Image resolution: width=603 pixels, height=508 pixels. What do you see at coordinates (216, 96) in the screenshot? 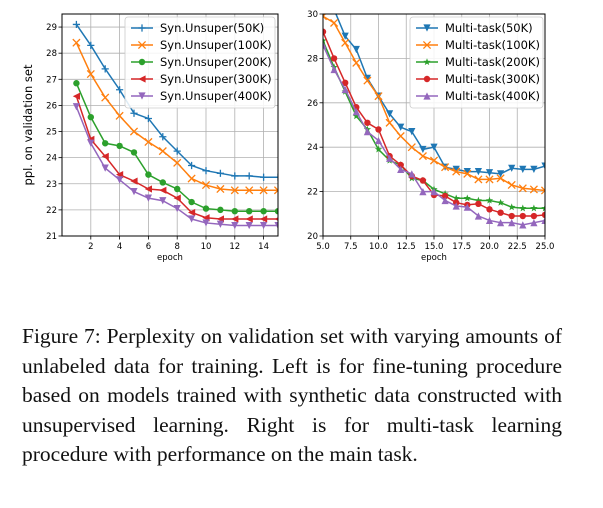
I see `legend-label: Syn.Unsuper(400K)` at bounding box center [216, 96].